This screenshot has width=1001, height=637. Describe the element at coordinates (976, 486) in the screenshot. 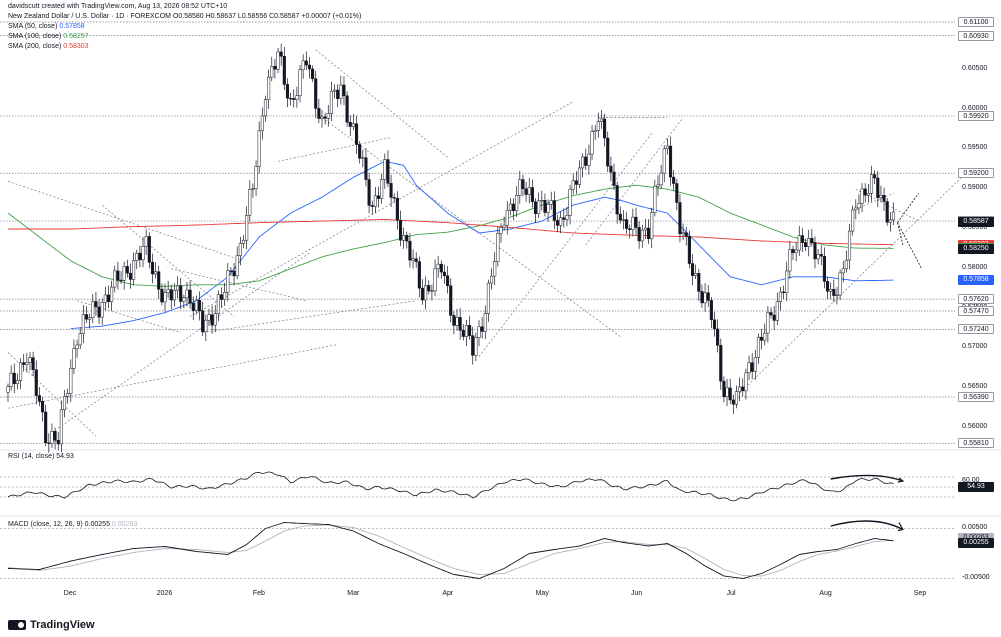

I see `rsi-last-label: 54.93` at that location.